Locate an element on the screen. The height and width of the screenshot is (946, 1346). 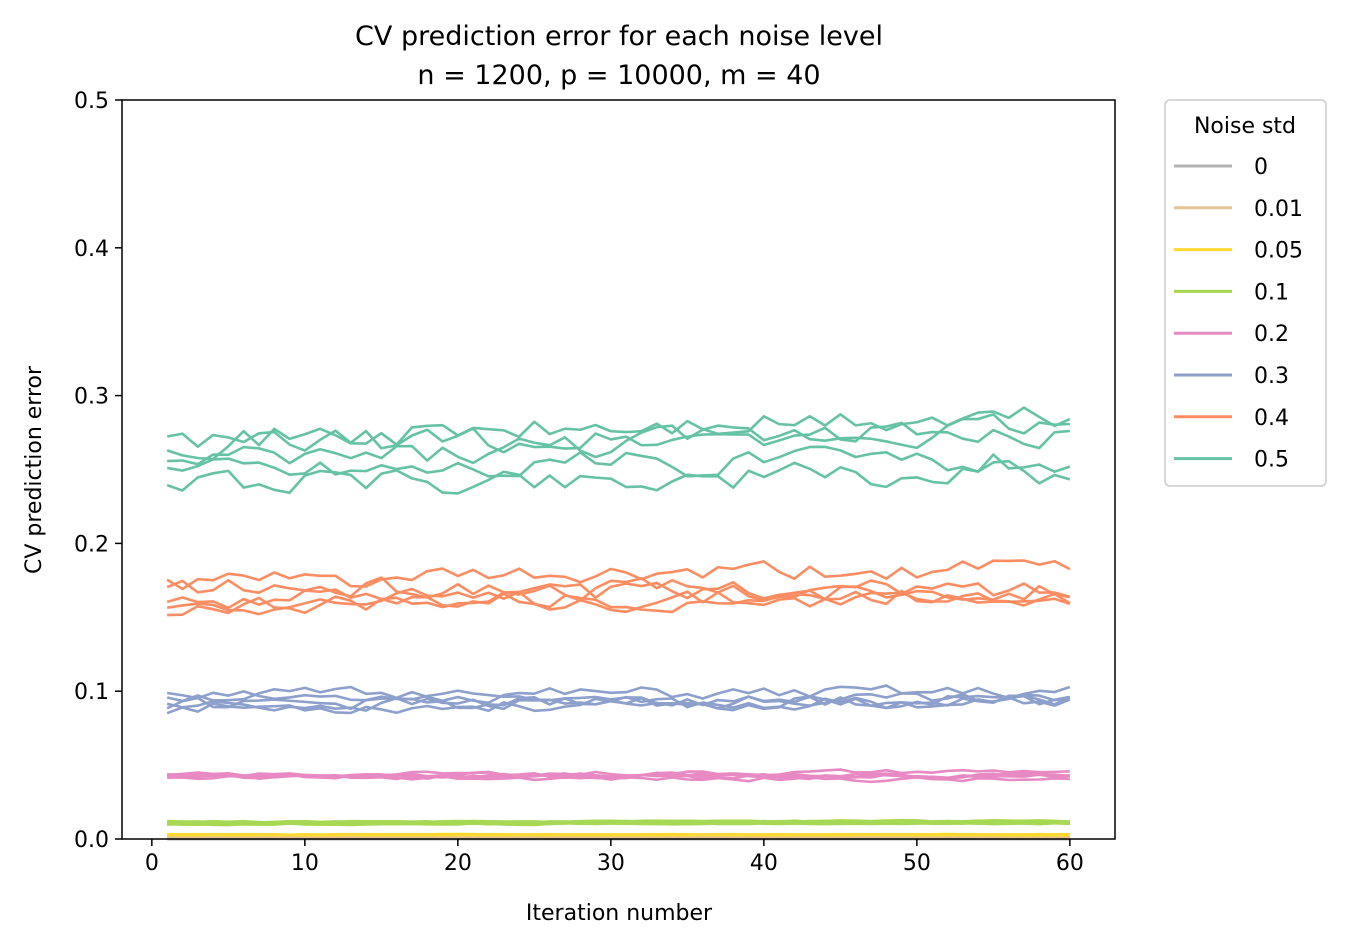
legend-label: 0 is located at coordinates (1261, 167).